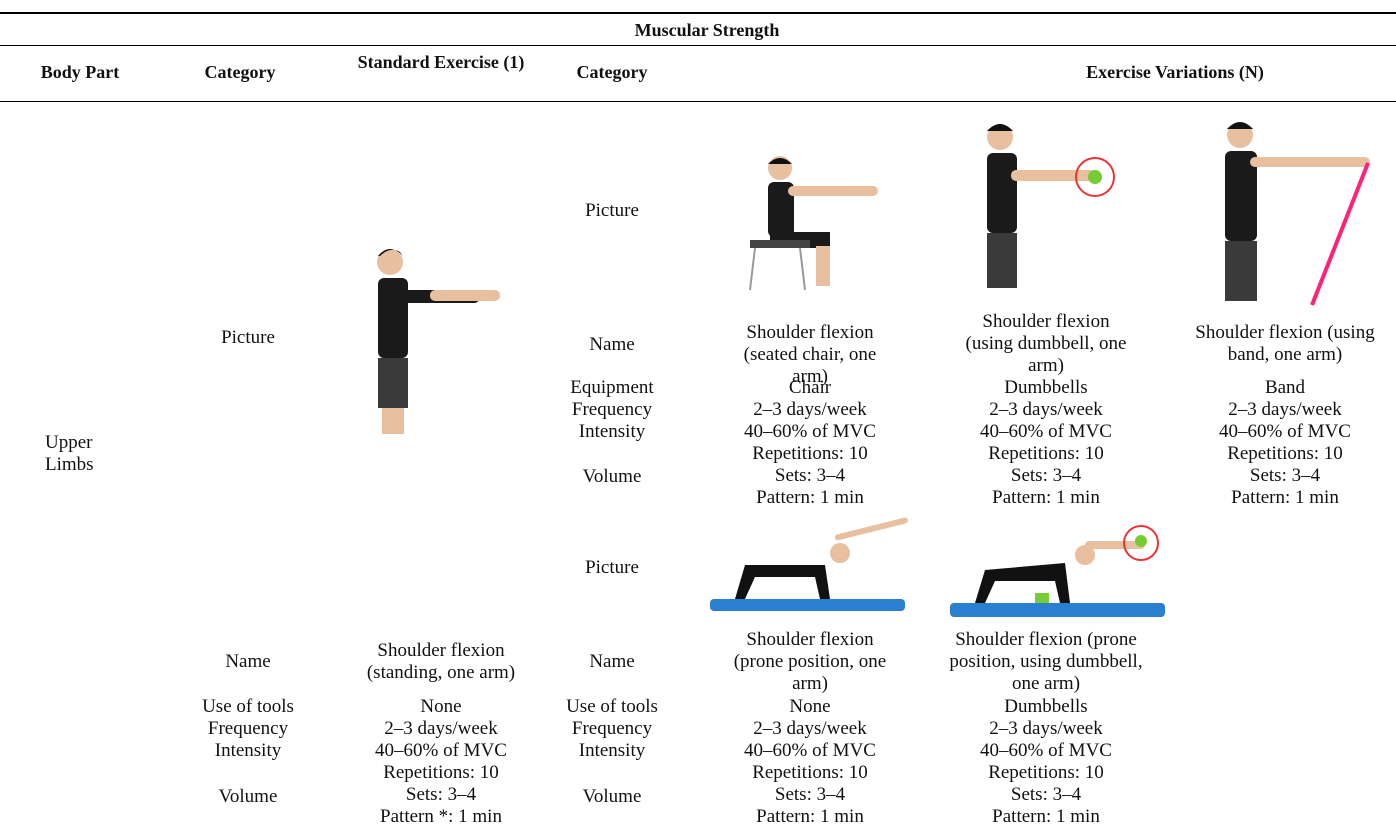 The image size is (1396, 827). I want to click on exercise-name: Shoulder flexion (standing, one arm), so click(441, 661).